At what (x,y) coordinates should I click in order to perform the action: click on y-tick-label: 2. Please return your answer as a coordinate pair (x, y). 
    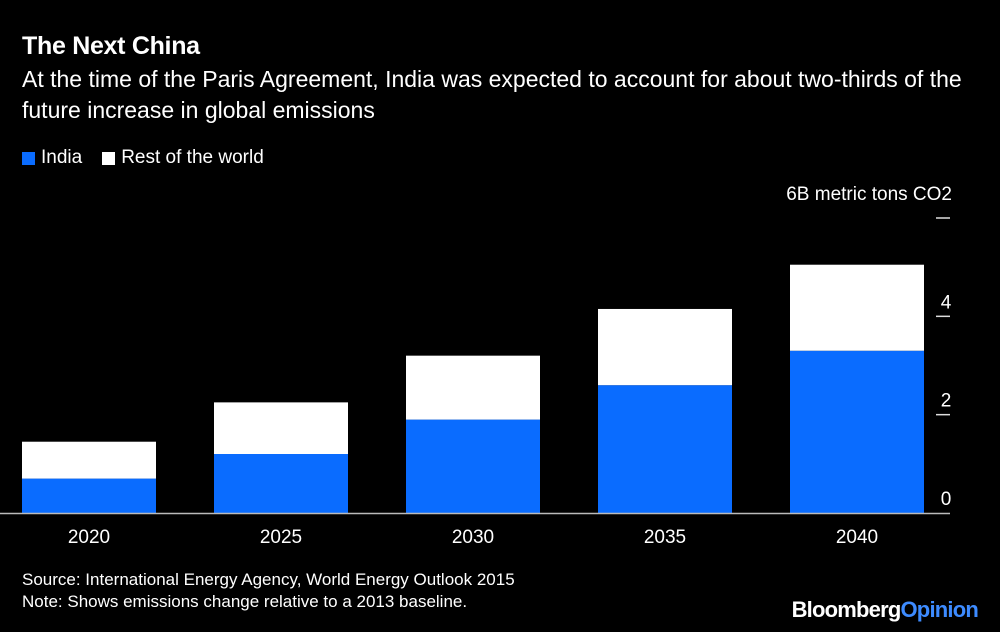
    Looking at the image, I should click on (946, 401).